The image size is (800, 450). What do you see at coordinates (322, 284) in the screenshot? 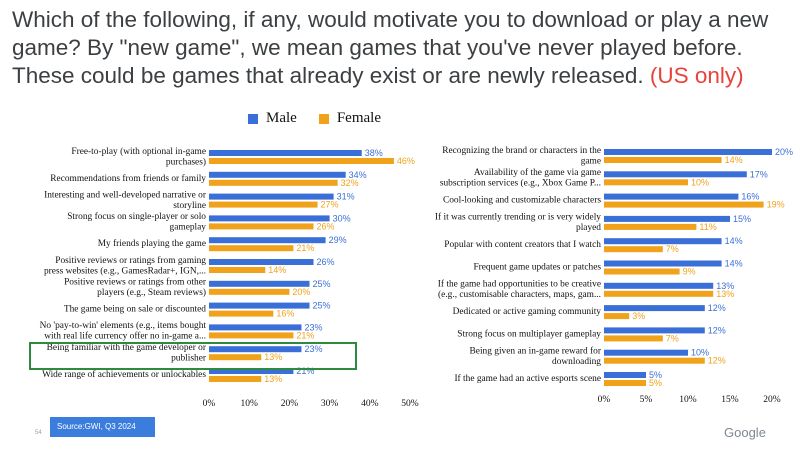
I see `chart-left-value-label: 25%` at bounding box center [322, 284].